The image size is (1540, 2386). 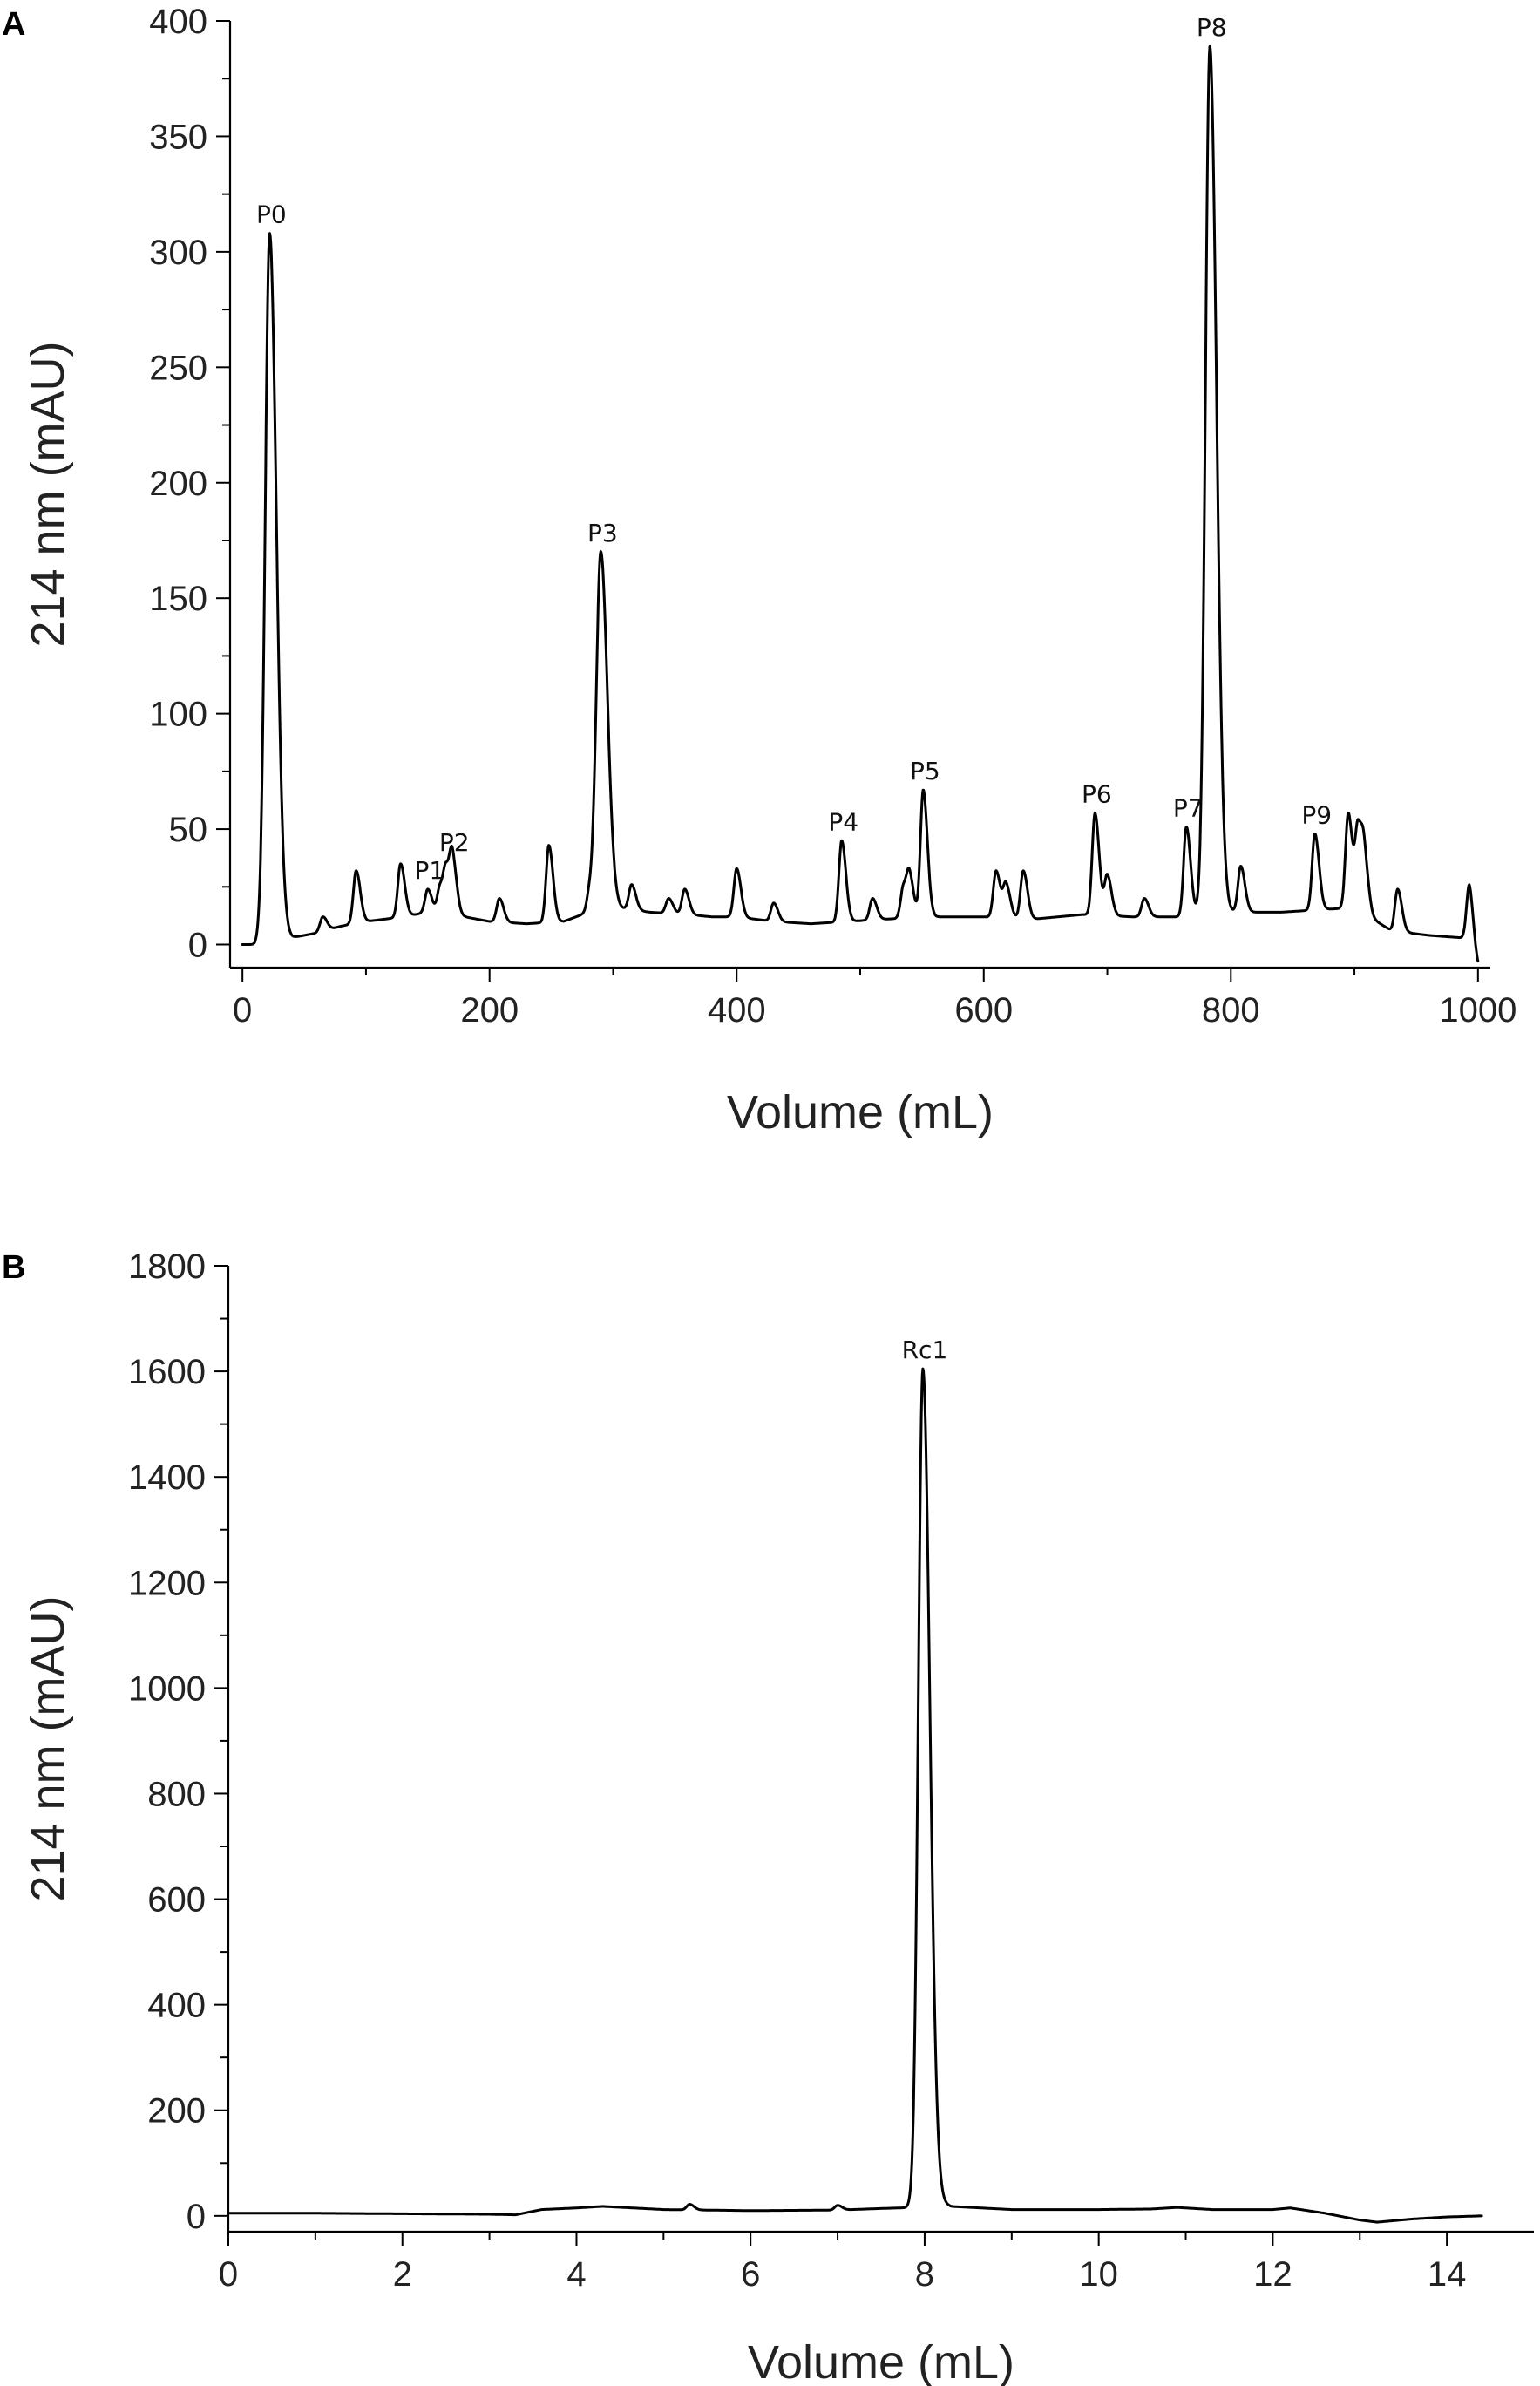 What do you see at coordinates (1212, 27) in the screenshot?
I see `peak-label: P8` at bounding box center [1212, 27].